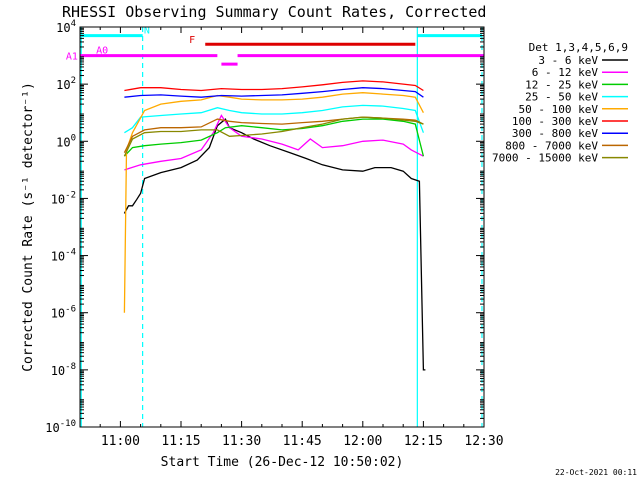 This screenshot has width=640, height=480. Describe the element at coordinates (568, 60) in the screenshot. I see `legend-label-0: 3 - 6 keV` at that location.